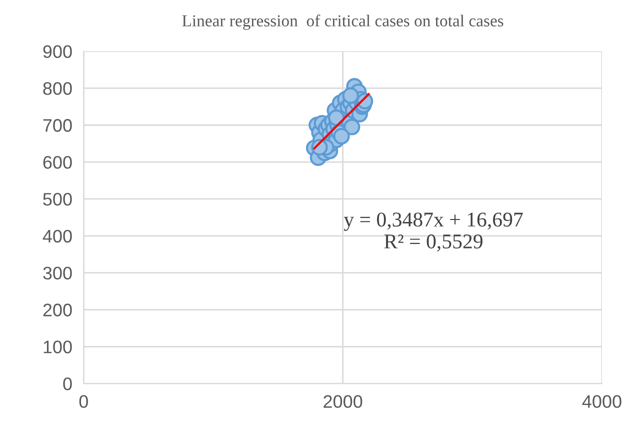 Image resolution: width=629 pixels, height=446 pixels. What do you see at coordinates (602, 401) in the screenshot?
I see `x-tick-label: 4000` at bounding box center [602, 401].